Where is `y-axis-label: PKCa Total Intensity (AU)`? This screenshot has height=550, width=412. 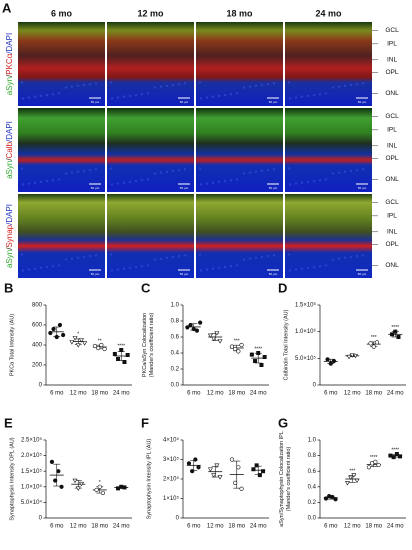
y-axis-label: PKCa Total Intensity (AU) is located at coordinates (12, 345).